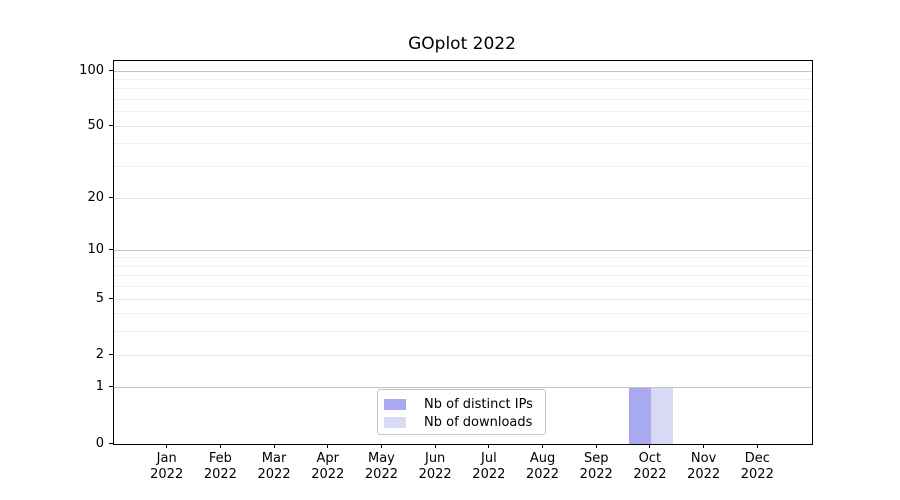 The height and width of the screenshot is (500, 900). I want to click on y-tick-label-20: 20, so click(95, 197).